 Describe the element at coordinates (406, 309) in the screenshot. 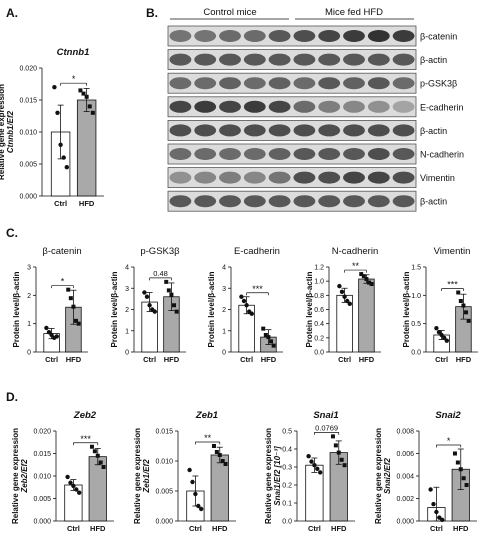

I see `y-axis-label: Protein level/β-actin` at that location.